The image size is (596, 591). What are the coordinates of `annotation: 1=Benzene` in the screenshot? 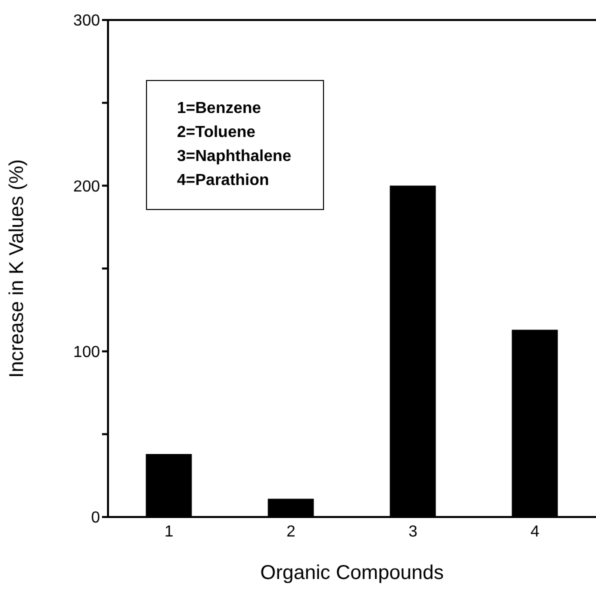 It's located at (219, 109).